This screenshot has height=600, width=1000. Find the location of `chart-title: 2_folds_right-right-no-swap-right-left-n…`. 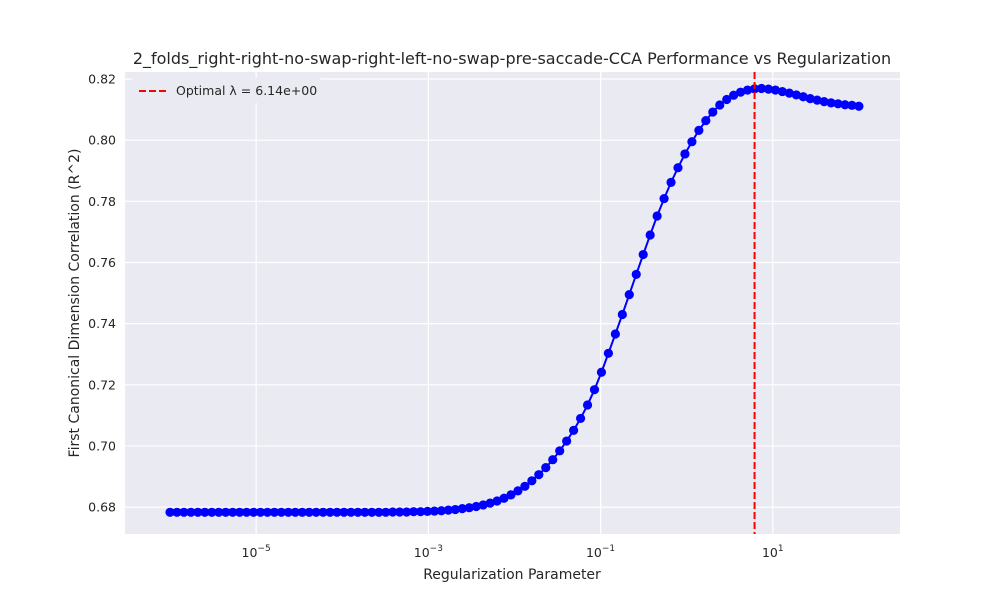

chart-title: 2_folds_right-right-no-swap-right-left-n… is located at coordinates (512, 59).